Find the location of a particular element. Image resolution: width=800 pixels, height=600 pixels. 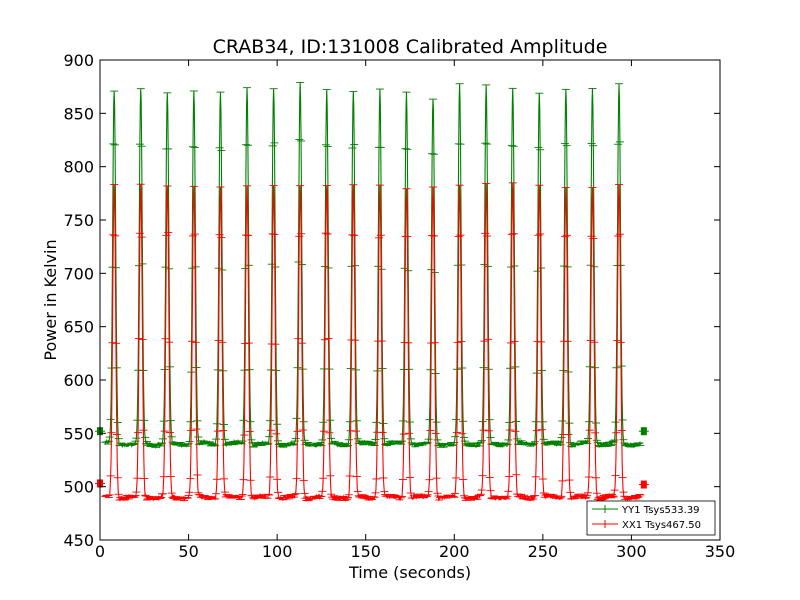

legend-label-yy1: YY1 Tsys533.39 is located at coordinates (660, 510).